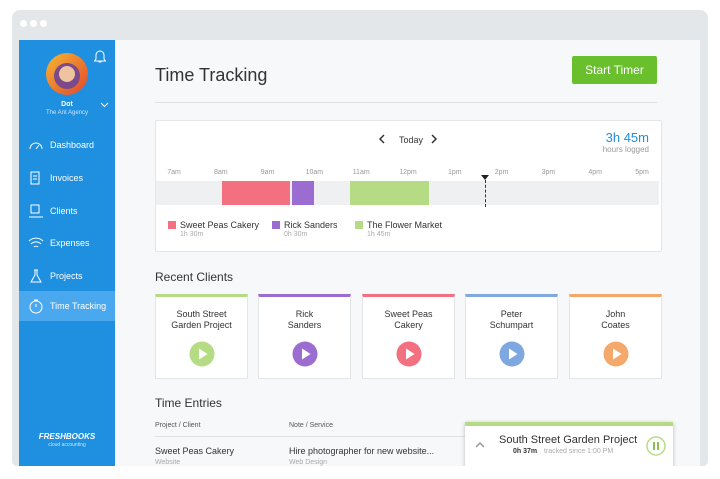 The height and width of the screenshot is (479, 720). Describe the element at coordinates (511, 336) in the screenshot. I see `client-card: Peter Schumpart` at that location.